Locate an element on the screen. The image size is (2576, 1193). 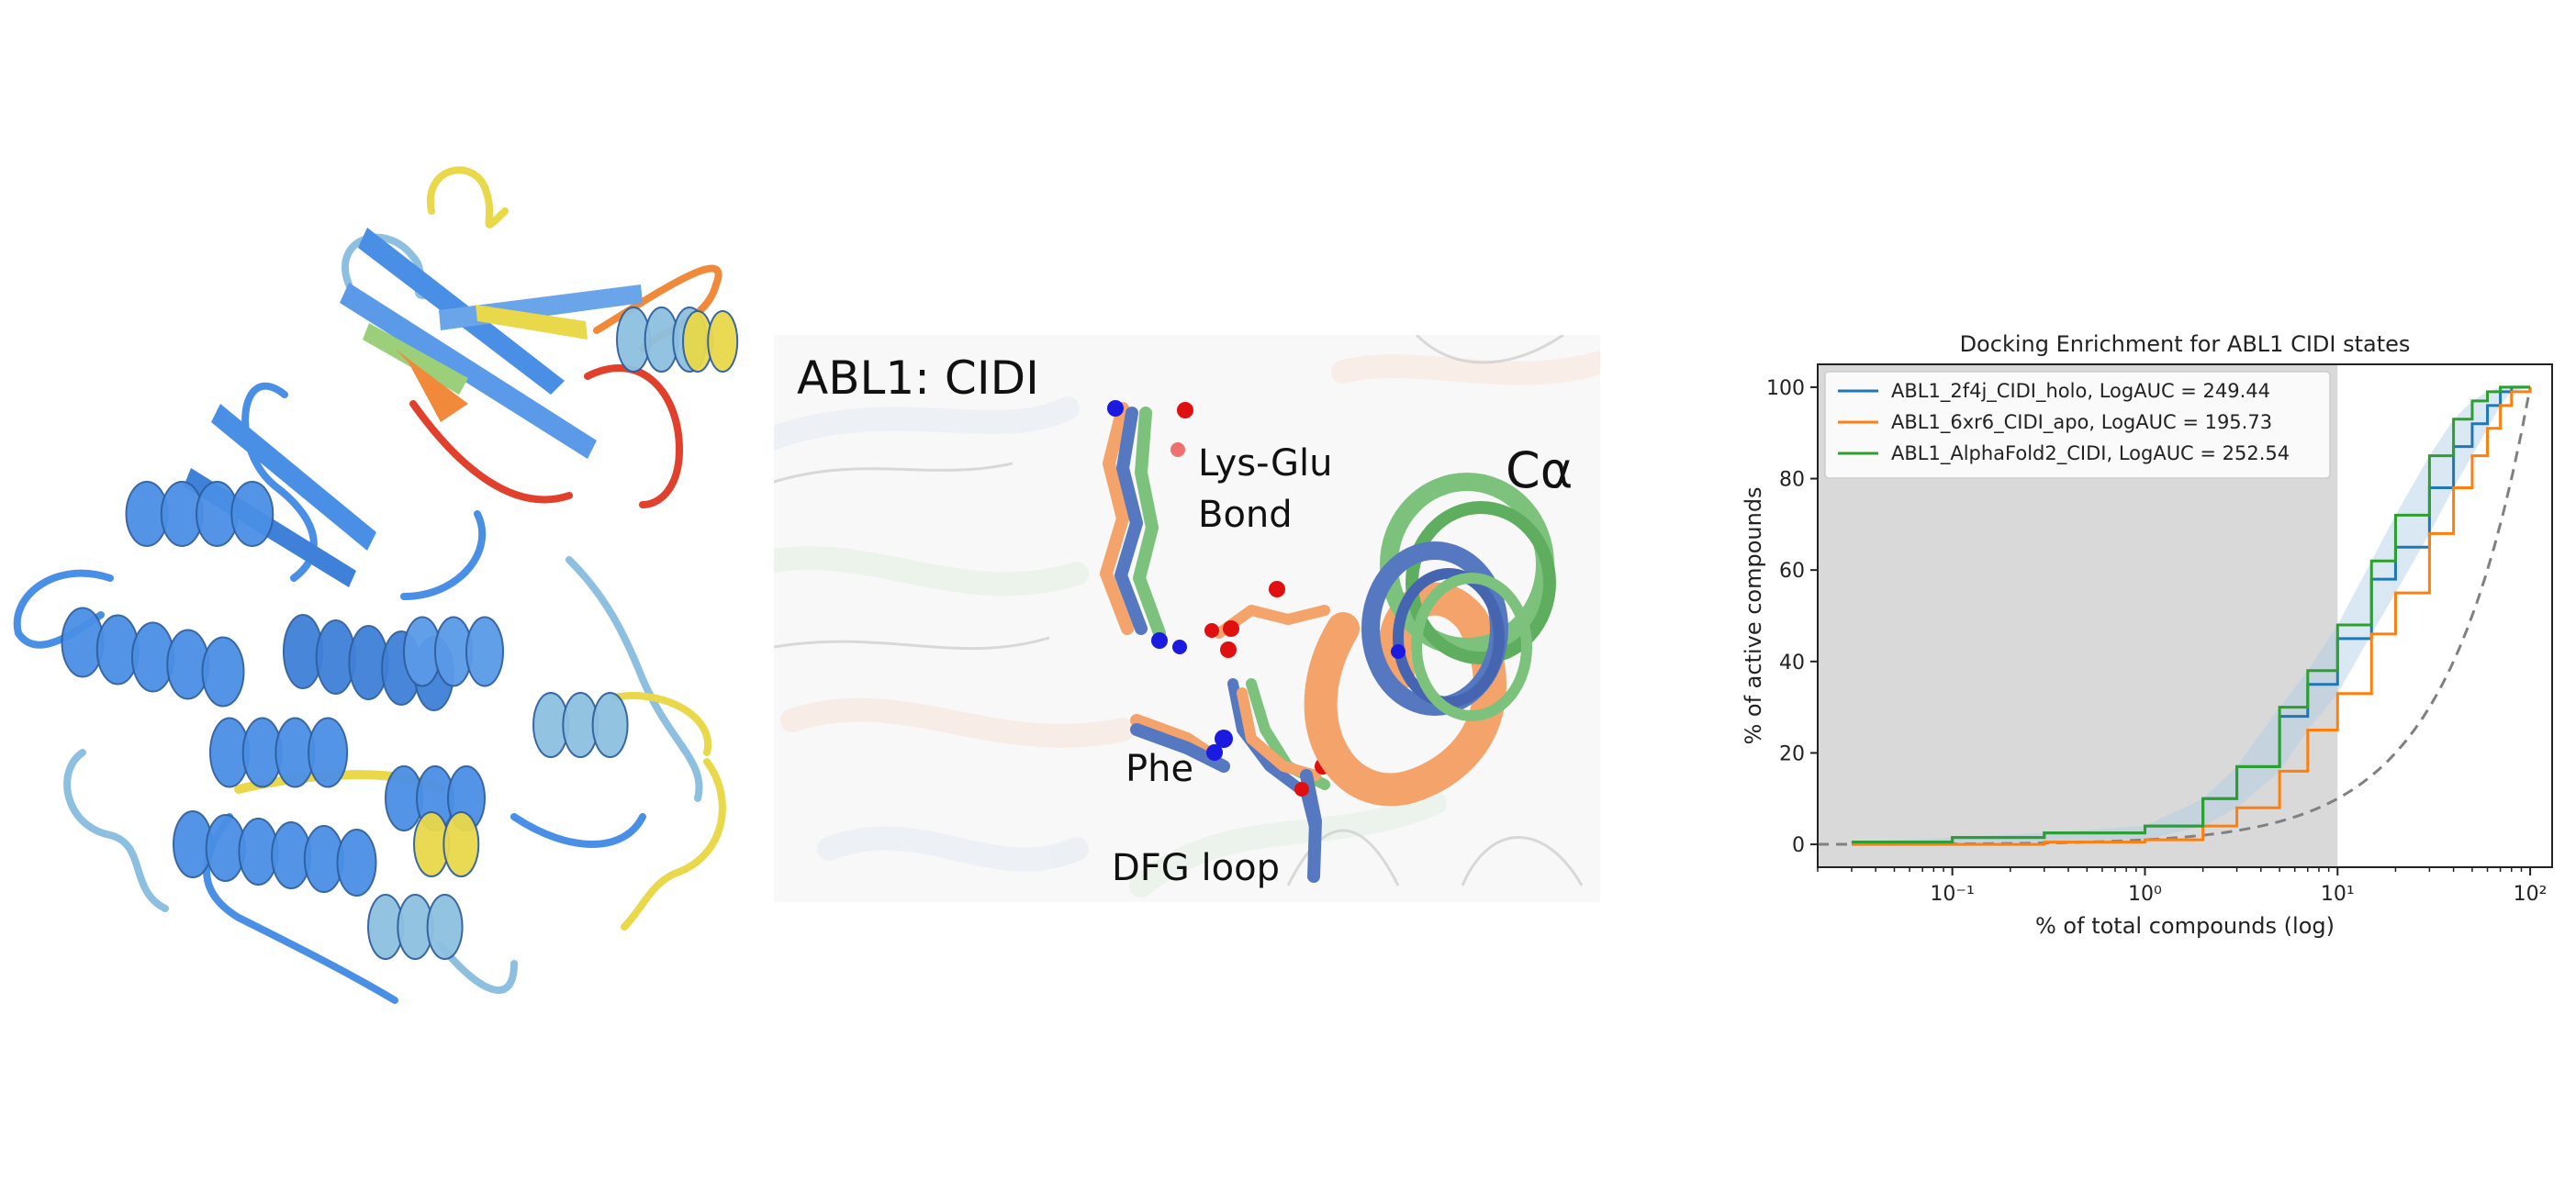
legend-box is located at coordinates (2077, 425).